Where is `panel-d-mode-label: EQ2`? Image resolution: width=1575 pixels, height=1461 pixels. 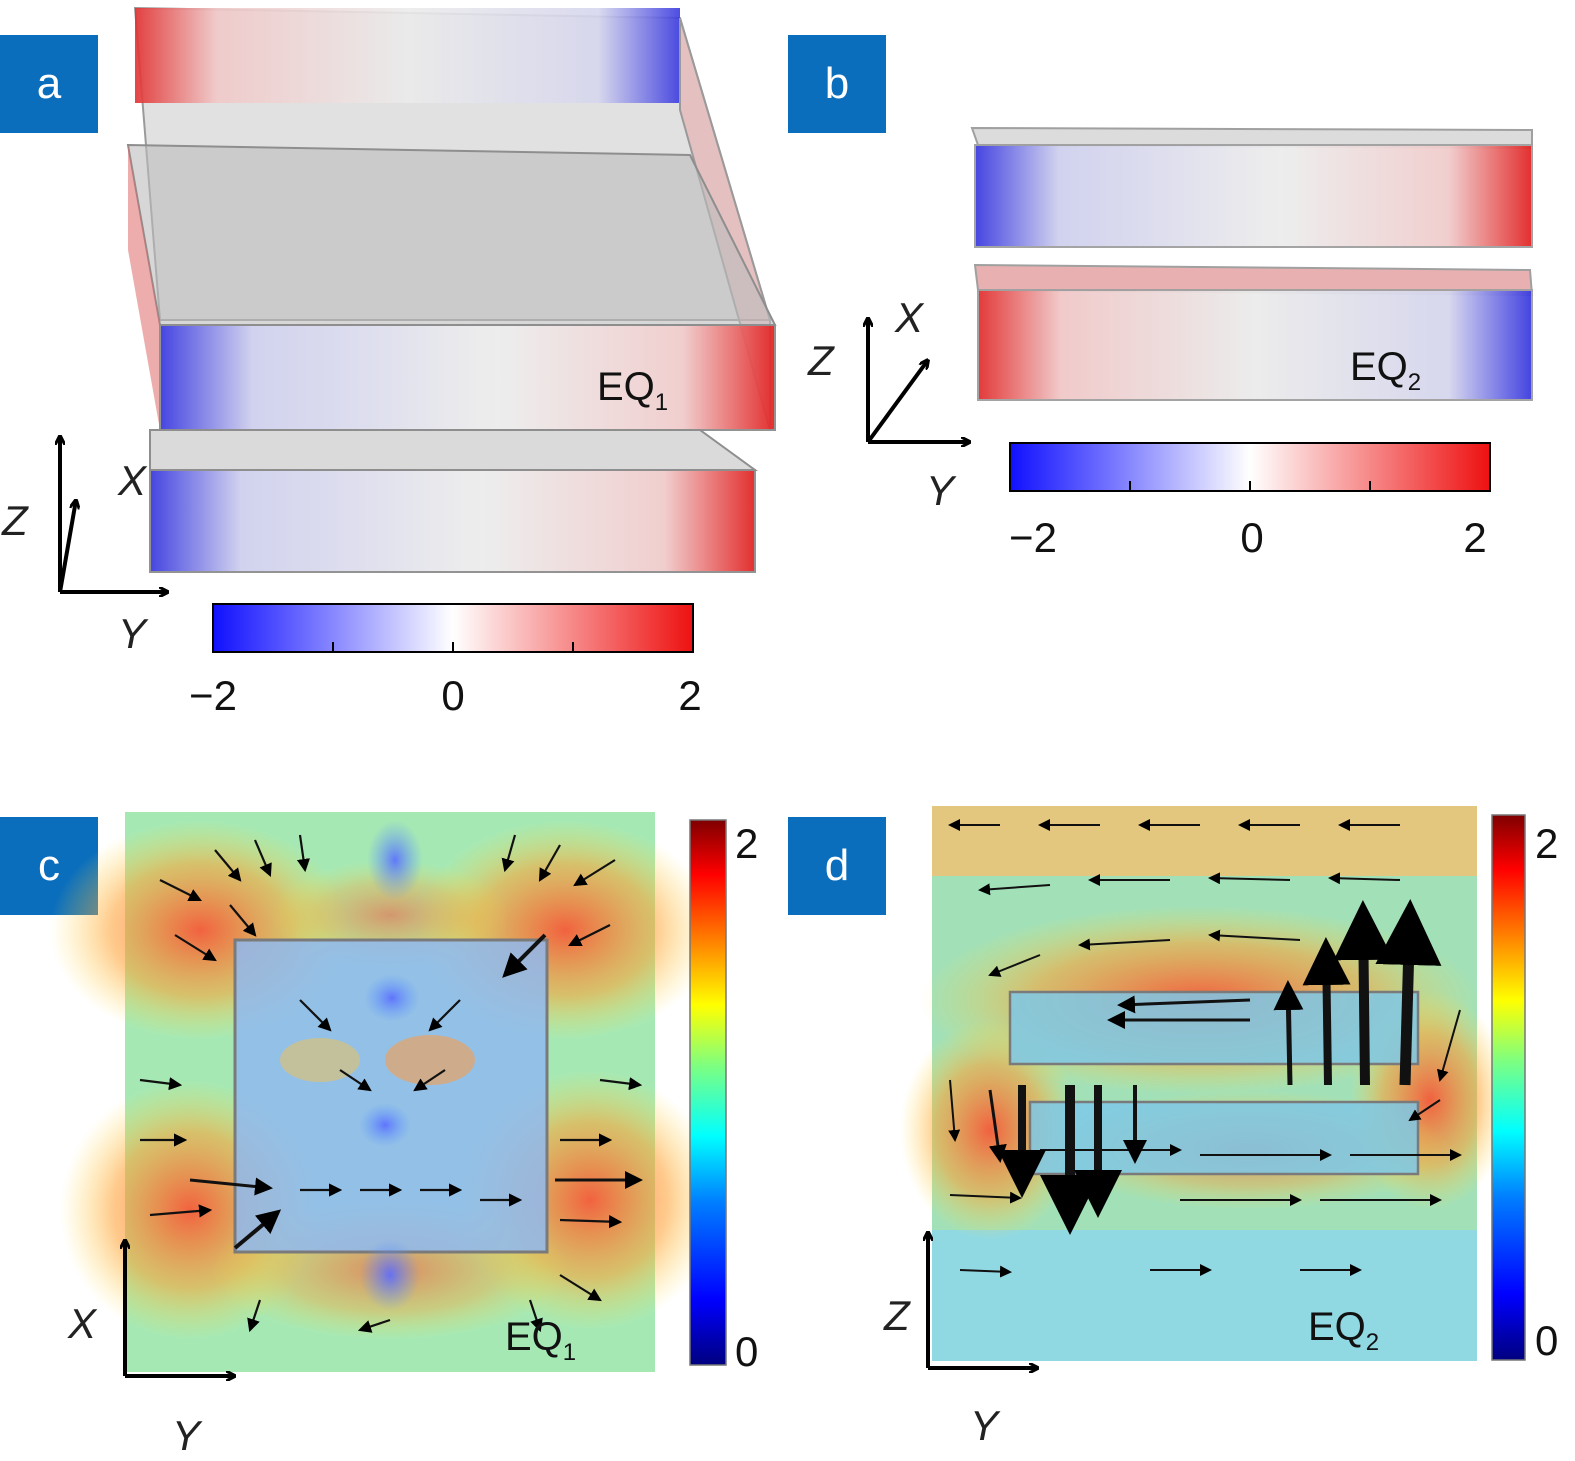 panel-d-mode-label: EQ2 is located at coordinates (1343, 1330).